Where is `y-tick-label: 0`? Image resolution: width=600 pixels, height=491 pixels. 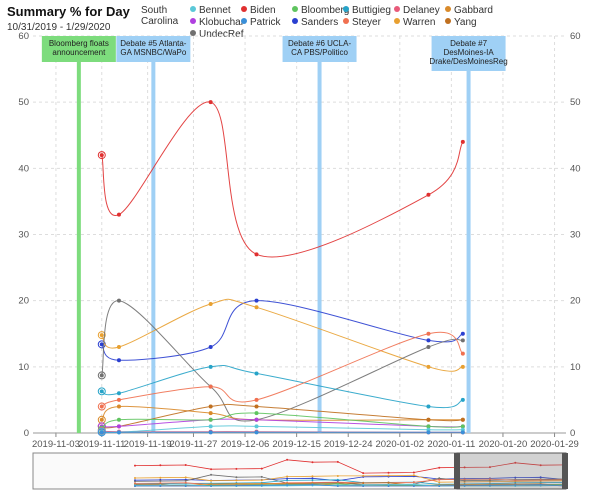 y-tick-label: 0 is located at coordinates (26, 433).